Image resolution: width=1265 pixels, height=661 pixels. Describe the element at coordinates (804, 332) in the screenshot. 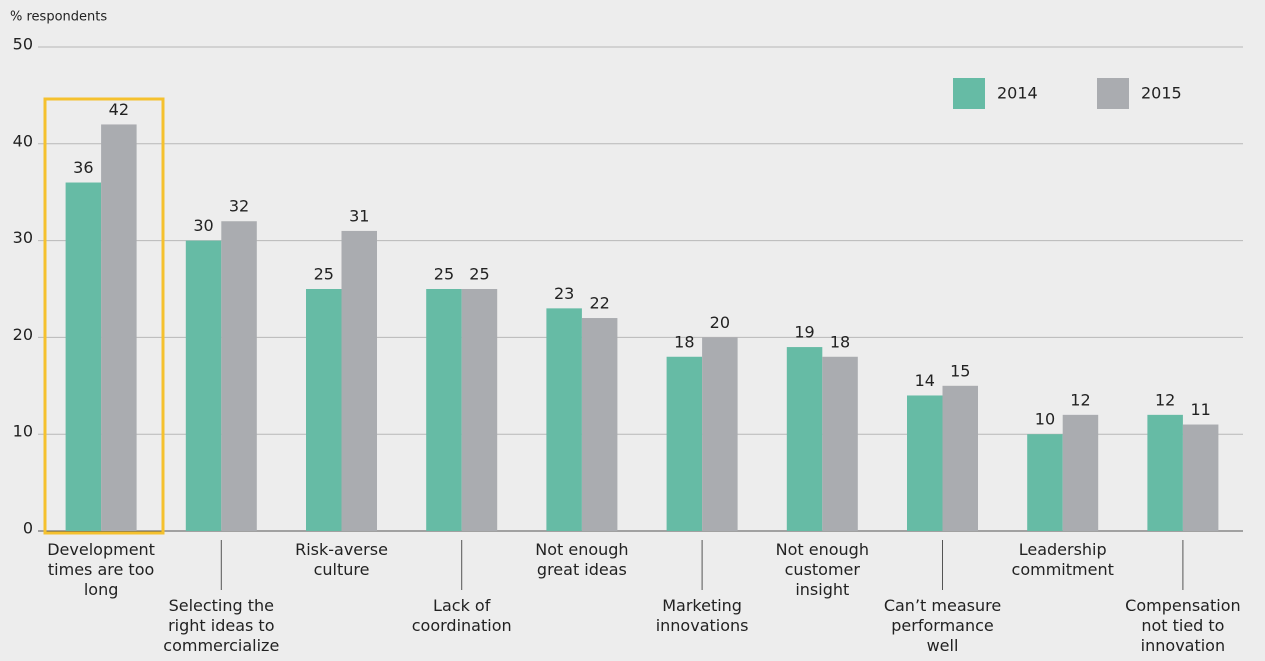

I see `value-label: 19` at that location.